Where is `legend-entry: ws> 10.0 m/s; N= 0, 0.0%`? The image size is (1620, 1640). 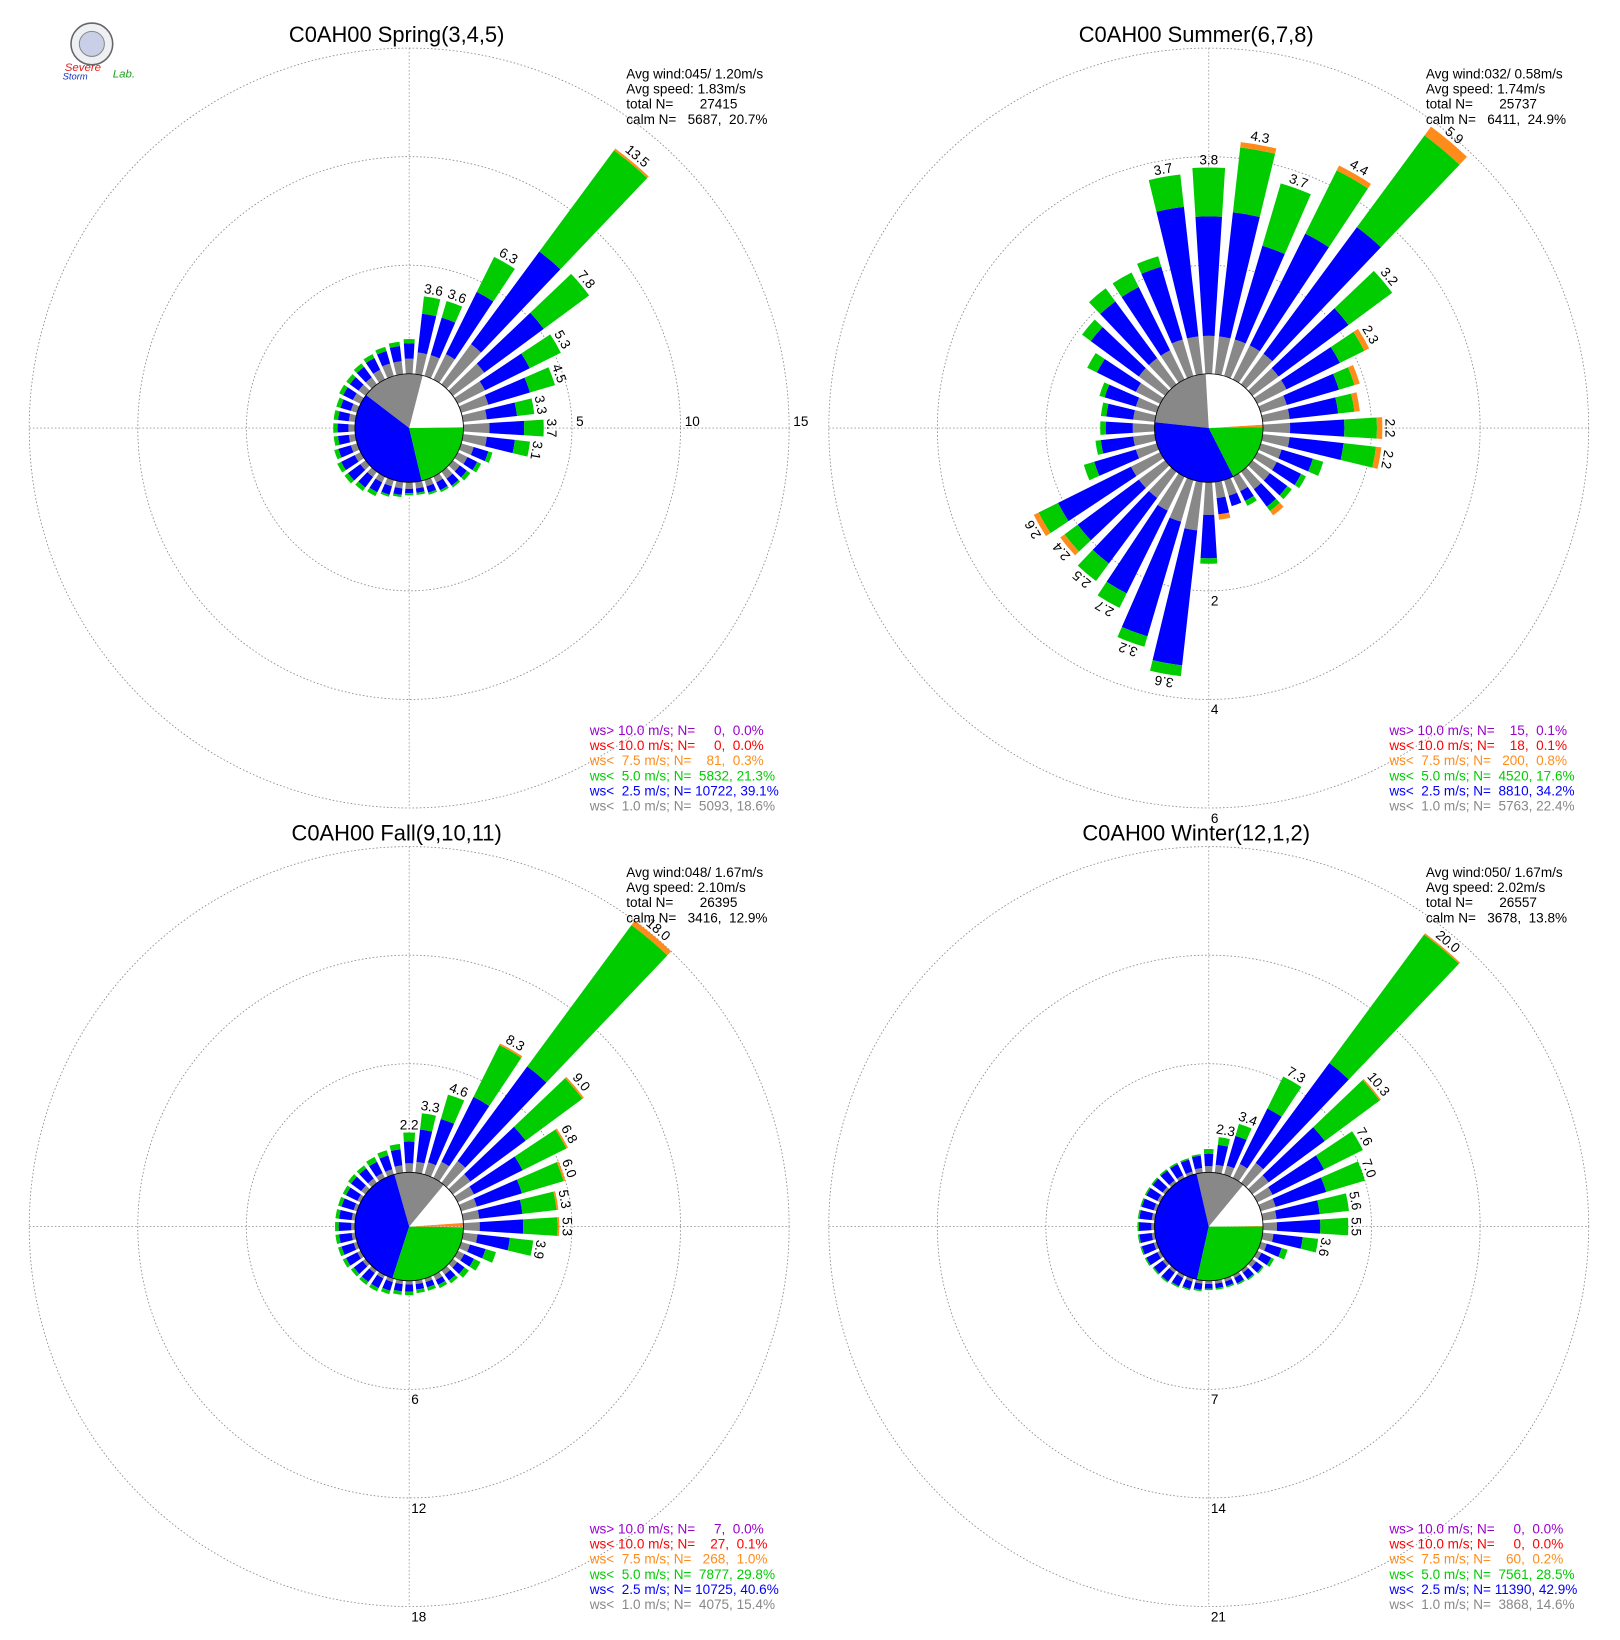 legend-entry: ws> 10.0 m/s; N= 0, 0.0% is located at coordinates (1475, 1528).